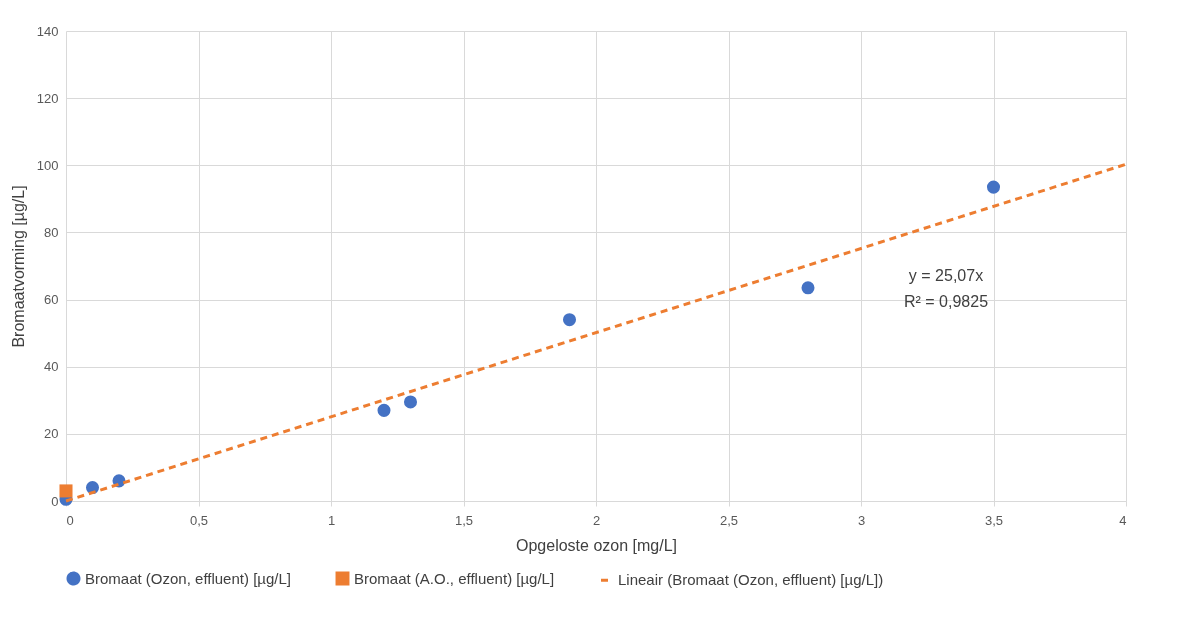 The height and width of the screenshot is (621, 1197). I want to click on legend-label: Bromaat (Ozon, effluent) [µg/L], so click(188, 578).